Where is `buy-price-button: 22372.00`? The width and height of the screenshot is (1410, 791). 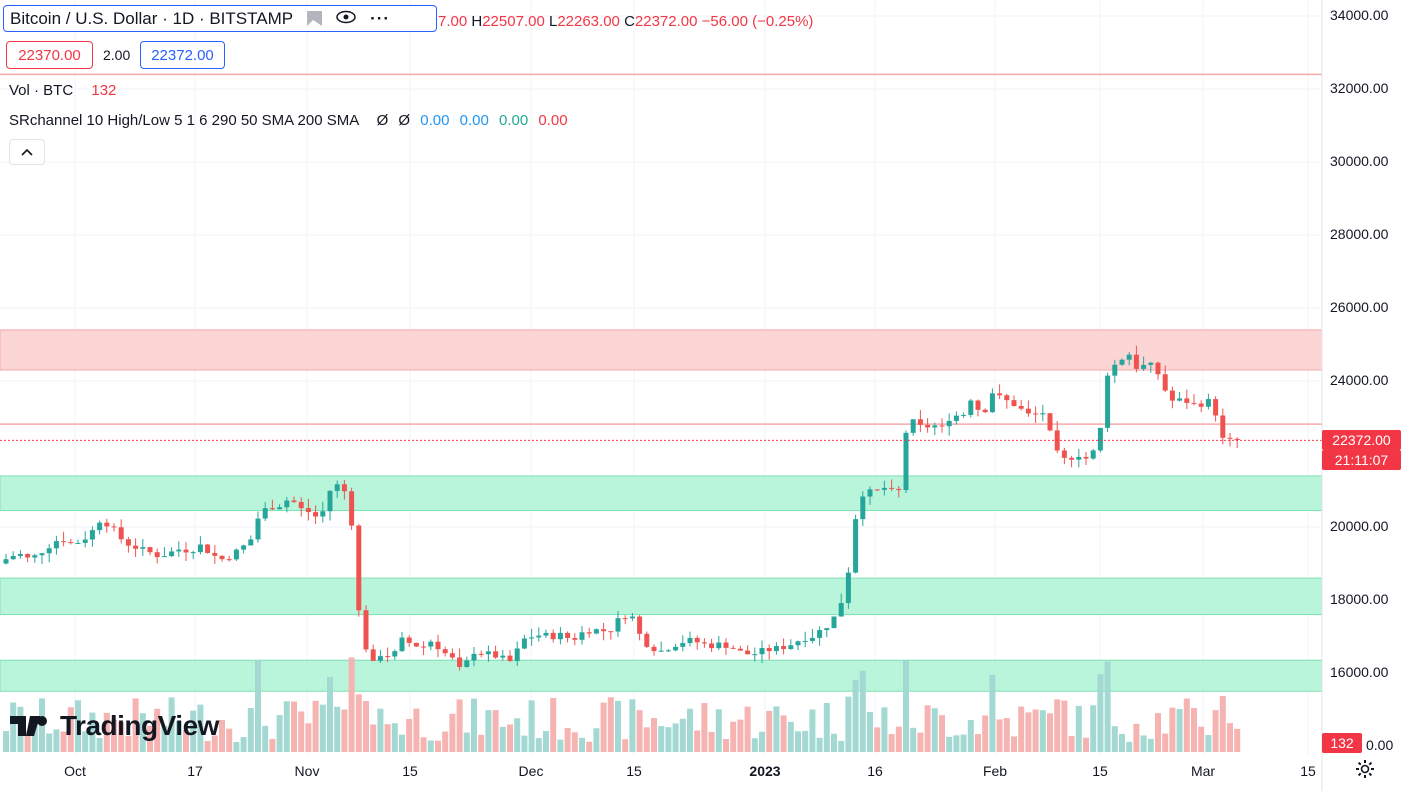 buy-price-button: 22372.00 is located at coordinates (182, 55).